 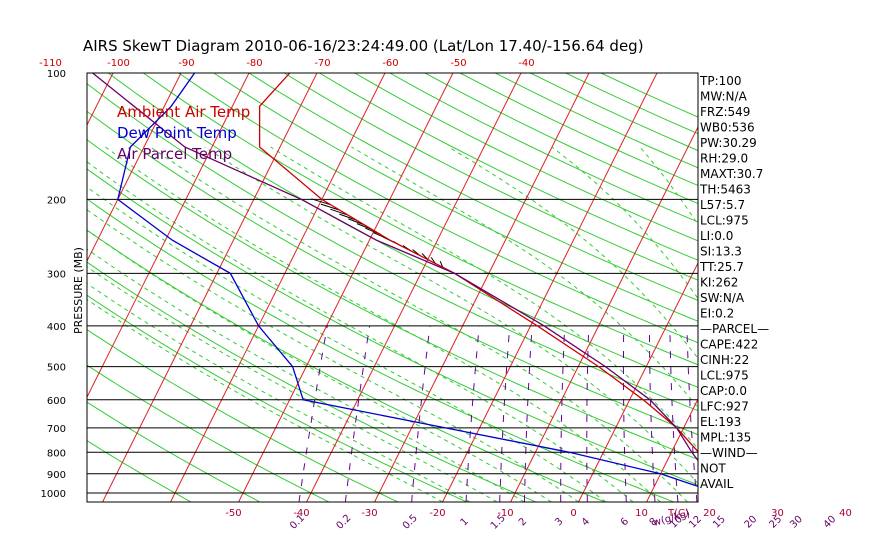 I want to click on top-temp-tick-label: -50, so click(x=458, y=63).